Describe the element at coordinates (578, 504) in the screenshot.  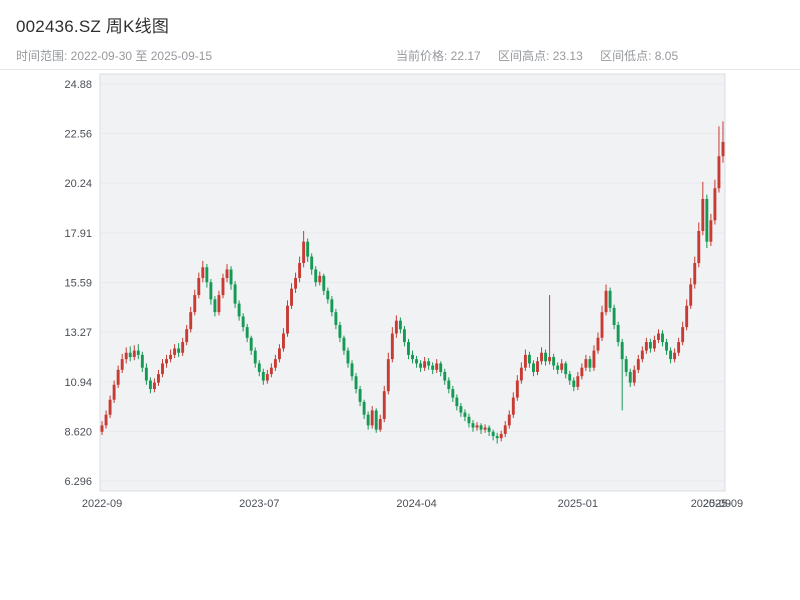
I see `x-tick-label: 2025-01` at that location.